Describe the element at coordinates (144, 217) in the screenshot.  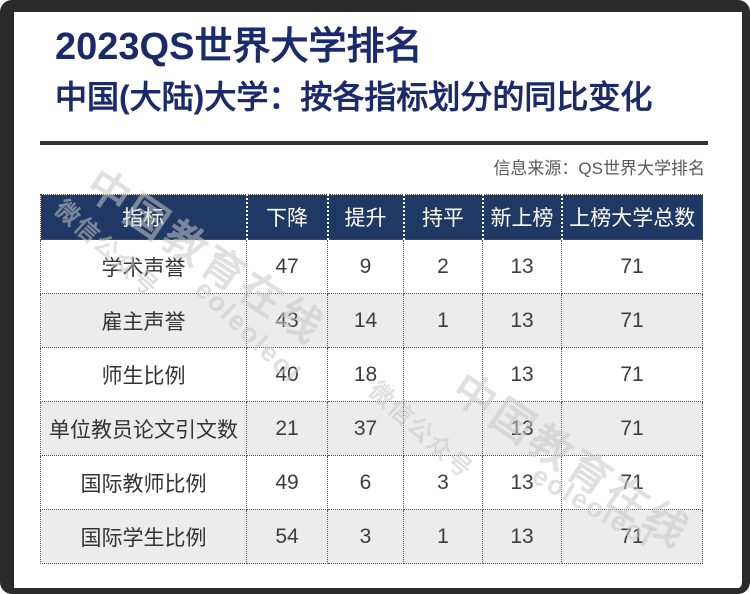
I see `column-header-indicator: 指标` at that location.